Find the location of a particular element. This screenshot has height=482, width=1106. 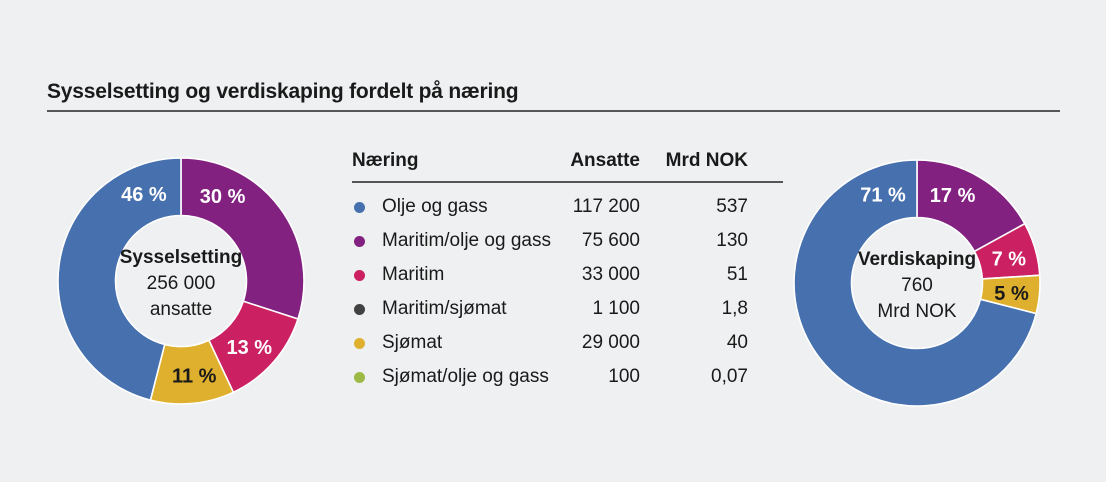

sysselsetting-donut-svg: 30 % 13 % 11 % 46 % is located at coordinates (181, 281).